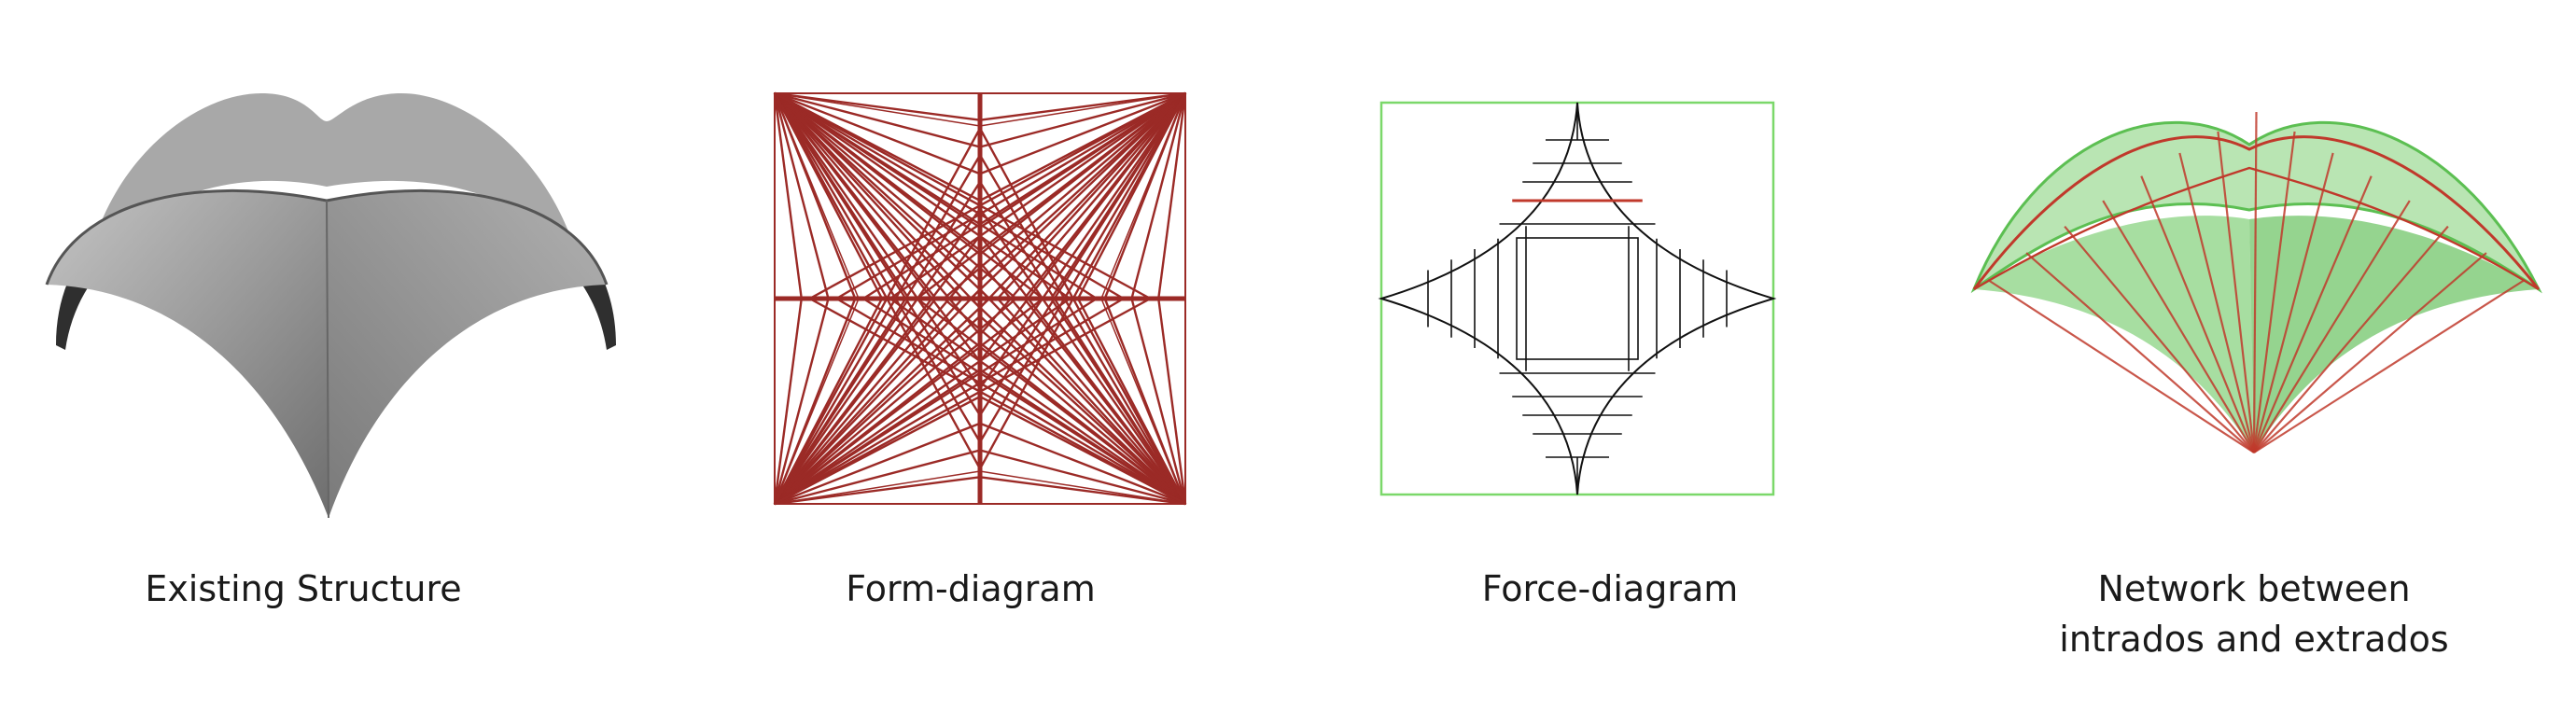 The image size is (2576, 711). I want to click on caption-network: Network between intrados and extrados, so click(2254, 614).